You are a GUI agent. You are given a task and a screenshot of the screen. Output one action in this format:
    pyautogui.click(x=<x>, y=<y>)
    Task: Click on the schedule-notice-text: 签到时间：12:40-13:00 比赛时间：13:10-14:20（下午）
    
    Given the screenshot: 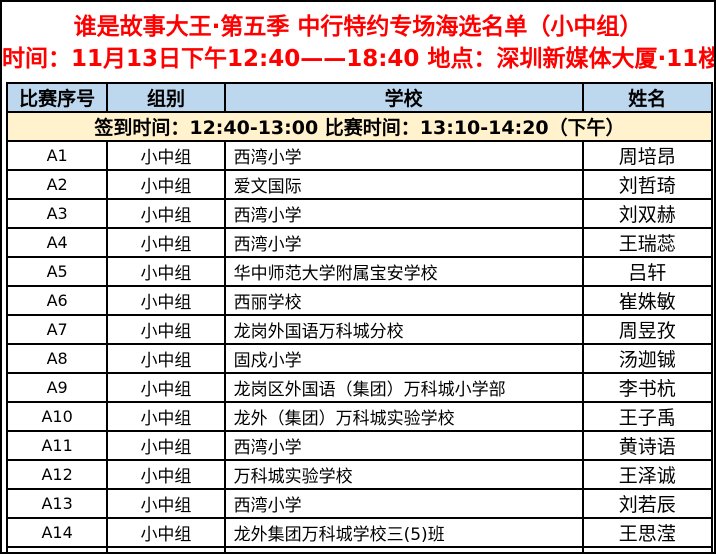 What is the action you would take?
    pyautogui.click(x=359, y=126)
    